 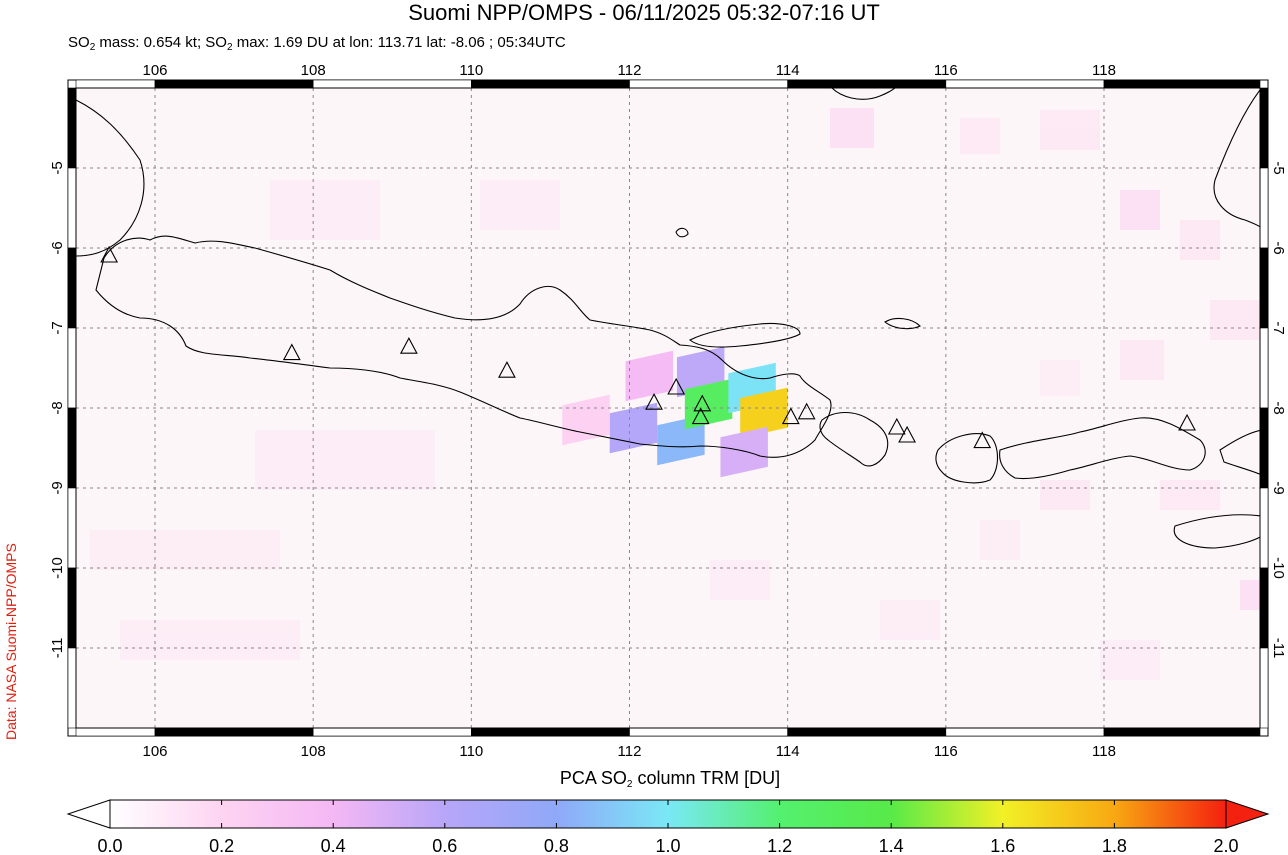 What do you see at coordinates (891, 845) in the screenshot?
I see `colorbar-tick-label: 1.4` at bounding box center [891, 845].